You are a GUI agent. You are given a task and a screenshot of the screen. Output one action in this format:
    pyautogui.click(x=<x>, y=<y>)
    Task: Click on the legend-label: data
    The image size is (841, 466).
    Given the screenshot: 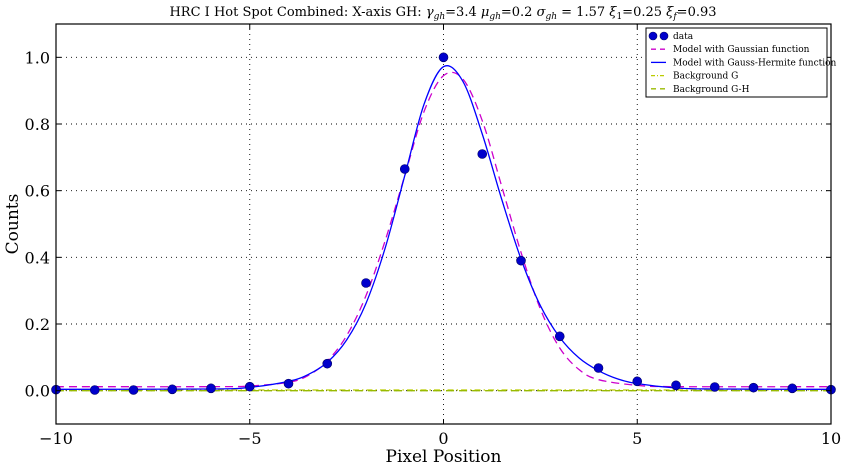 What is the action you would take?
    pyautogui.click(x=683, y=37)
    